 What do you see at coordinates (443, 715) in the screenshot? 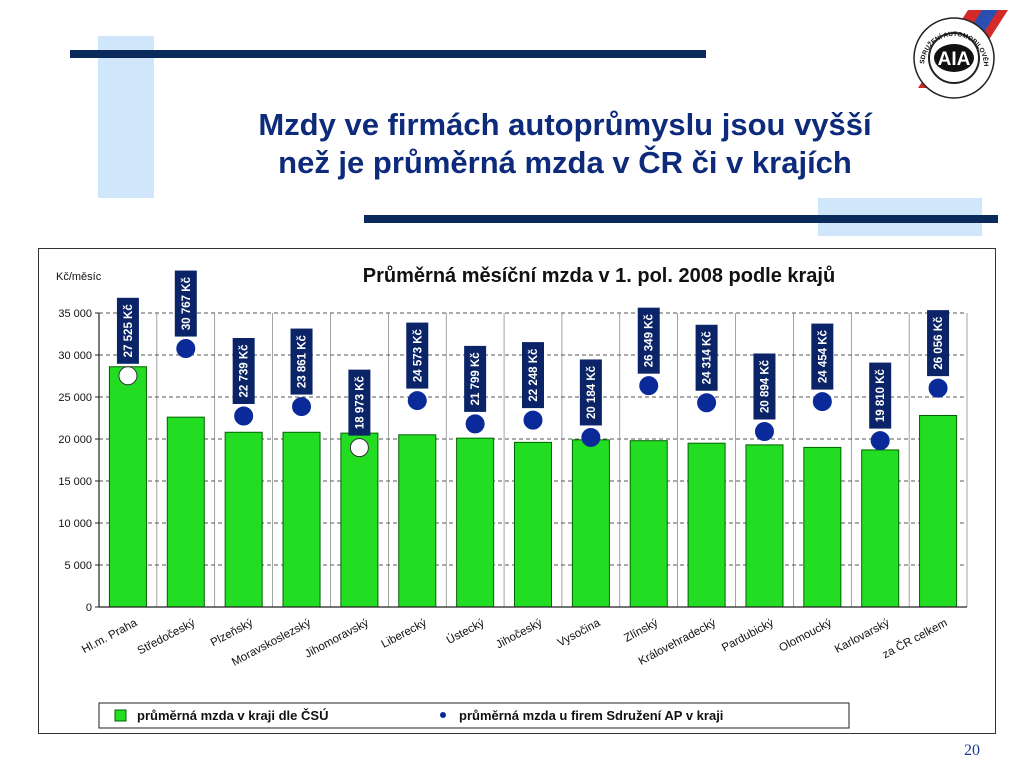
I see `legend-dot-swatch` at bounding box center [443, 715].